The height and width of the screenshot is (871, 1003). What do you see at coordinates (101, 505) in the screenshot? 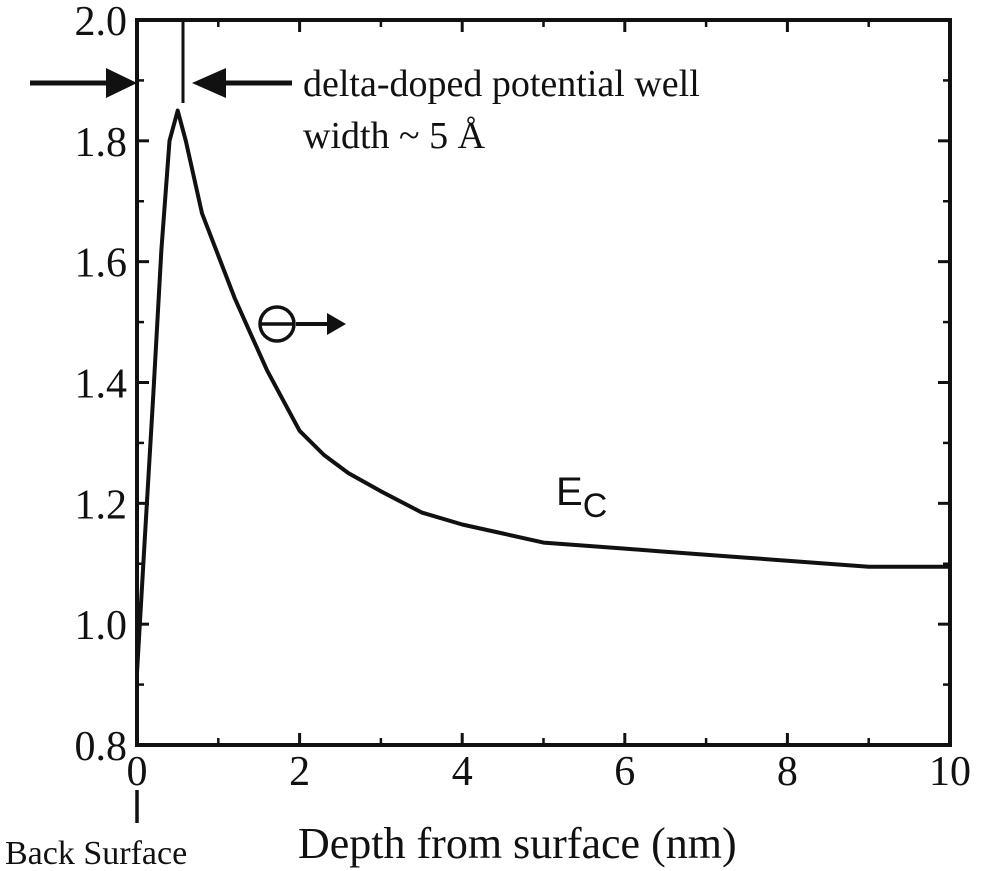
I see `y-tick-label: 1.2` at bounding box center [101, 505].